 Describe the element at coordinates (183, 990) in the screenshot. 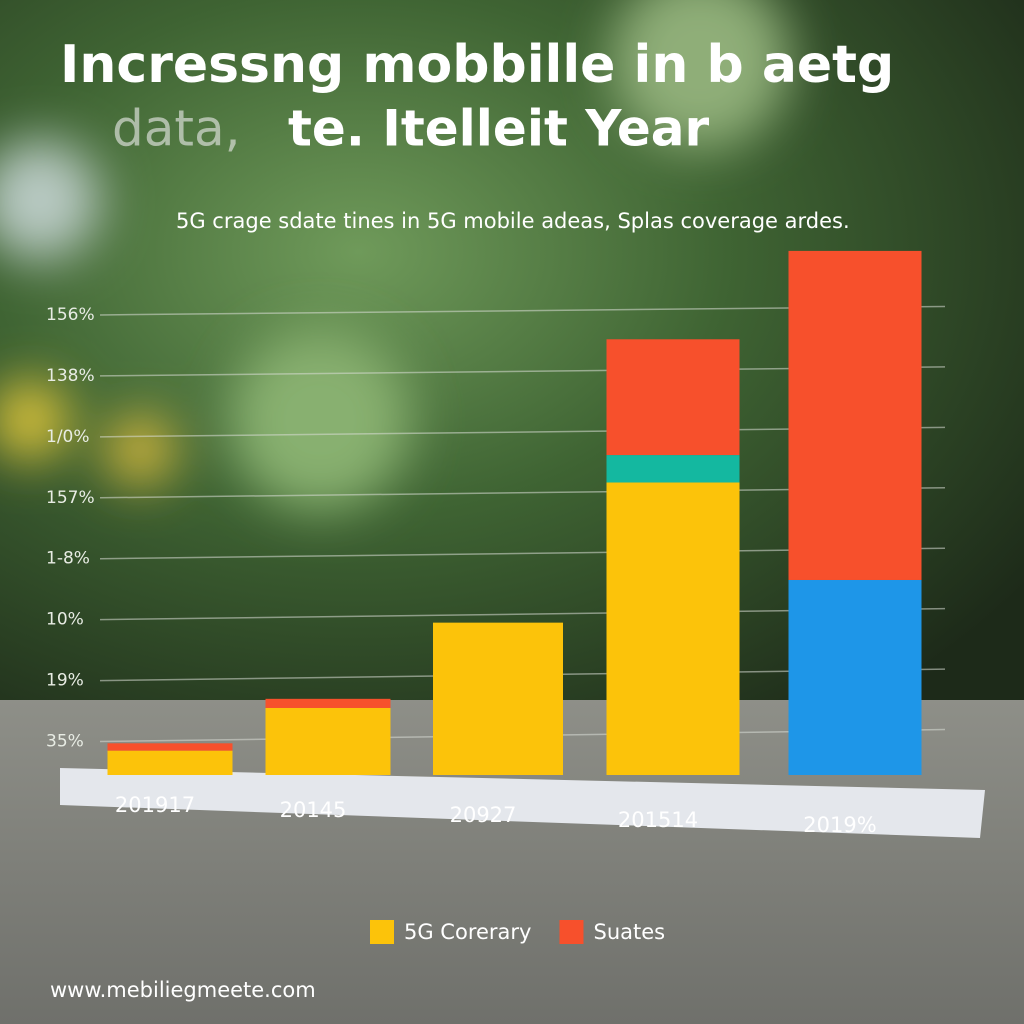

I see `footer: www.mebiliegmeete.com` at that location.